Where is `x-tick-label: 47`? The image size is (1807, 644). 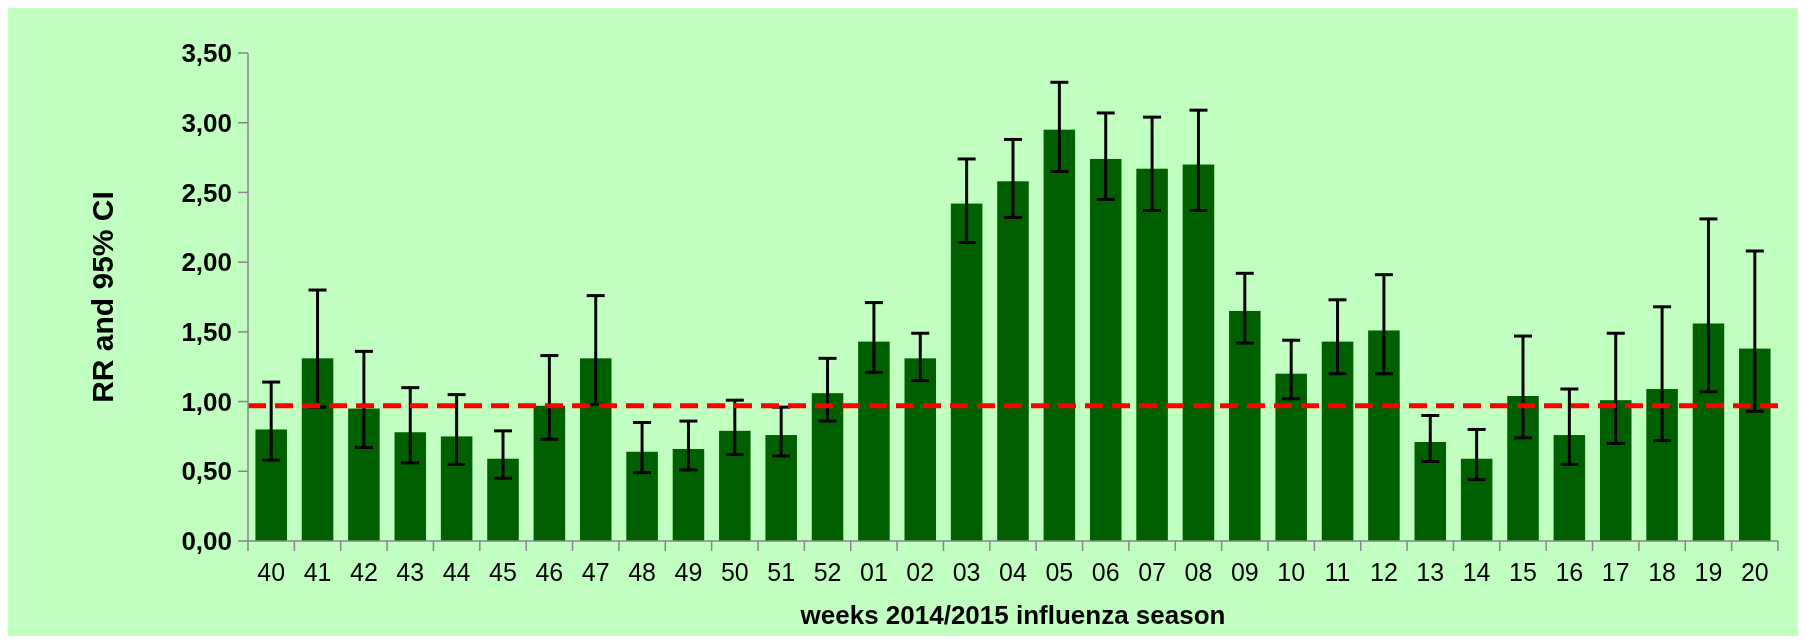 x-tick-label: 47 is located at coordinates (595, 572).